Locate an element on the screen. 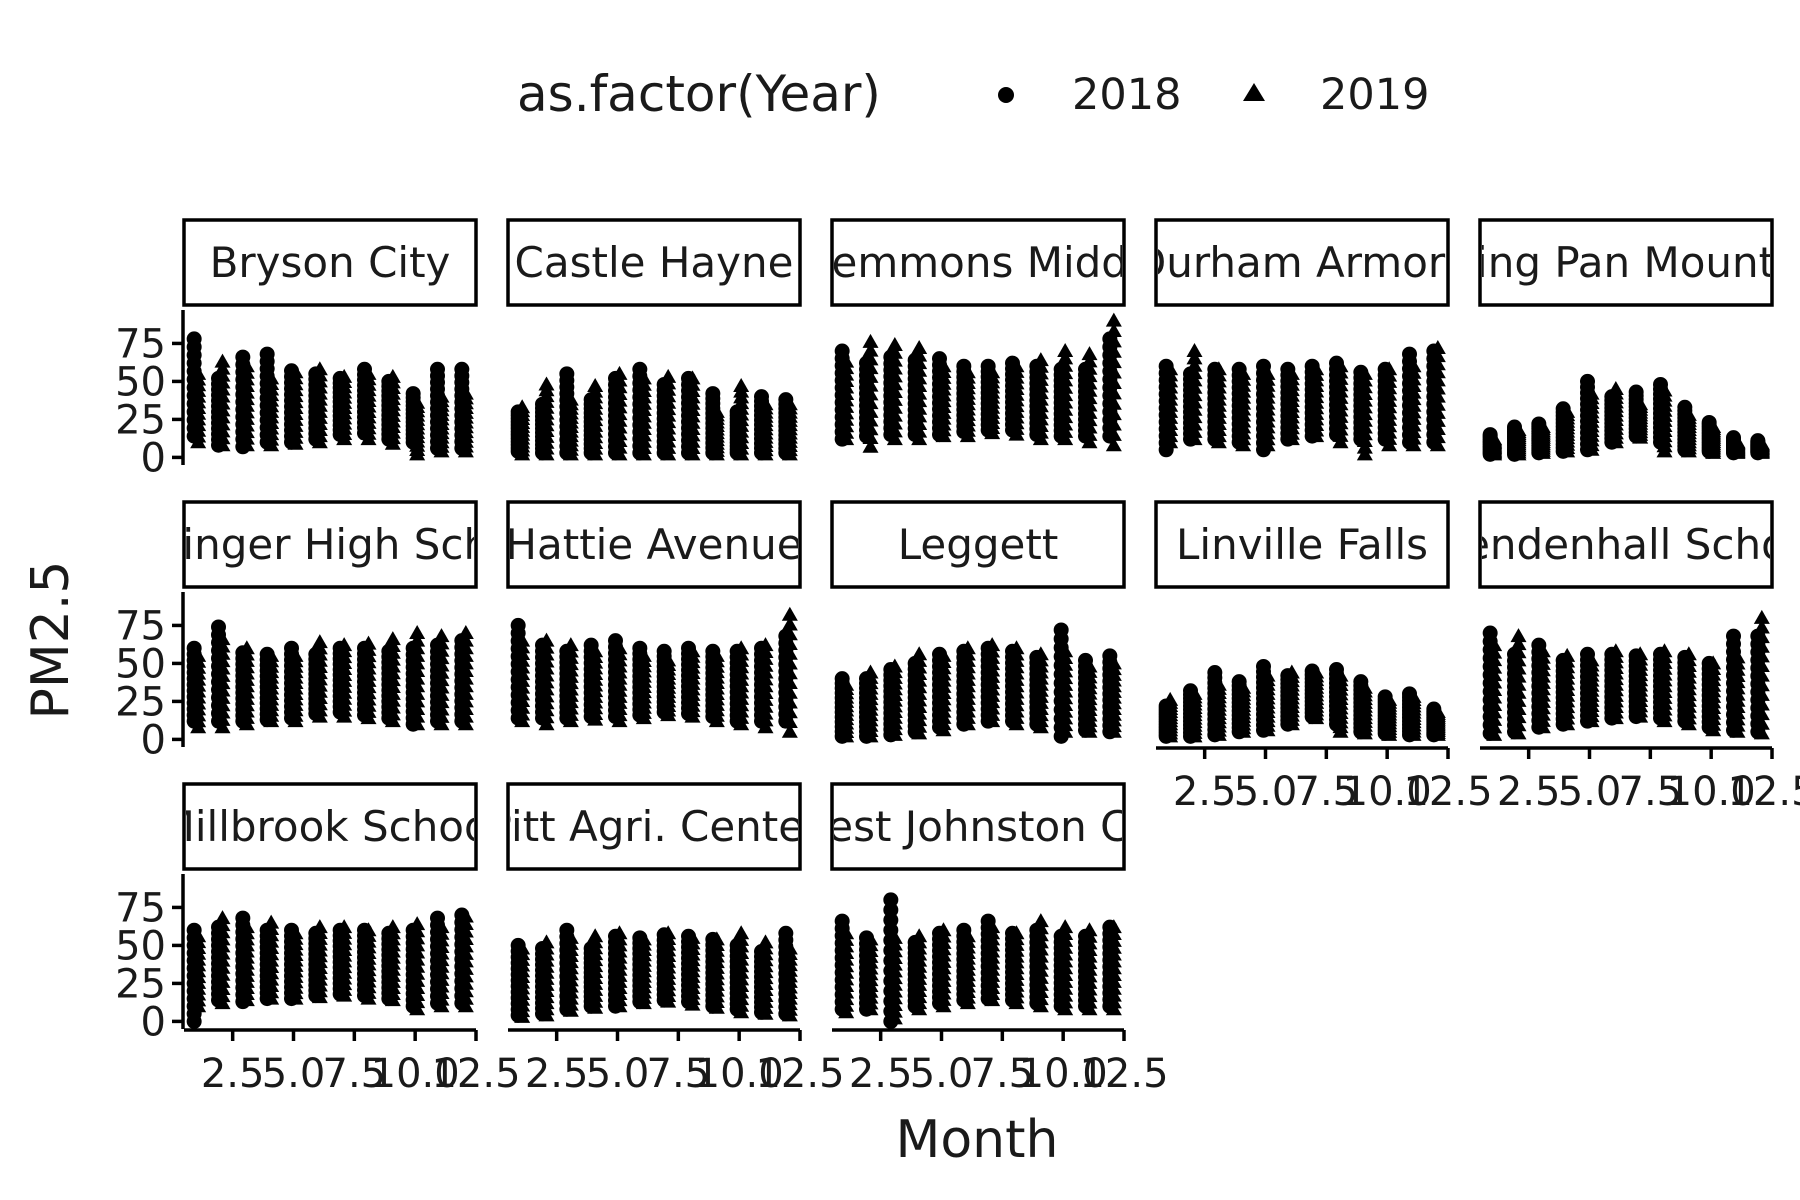 This screenshot has width=1800, height=1200. x-tick-label: 2.5 is located at coordinates (881, 1074).